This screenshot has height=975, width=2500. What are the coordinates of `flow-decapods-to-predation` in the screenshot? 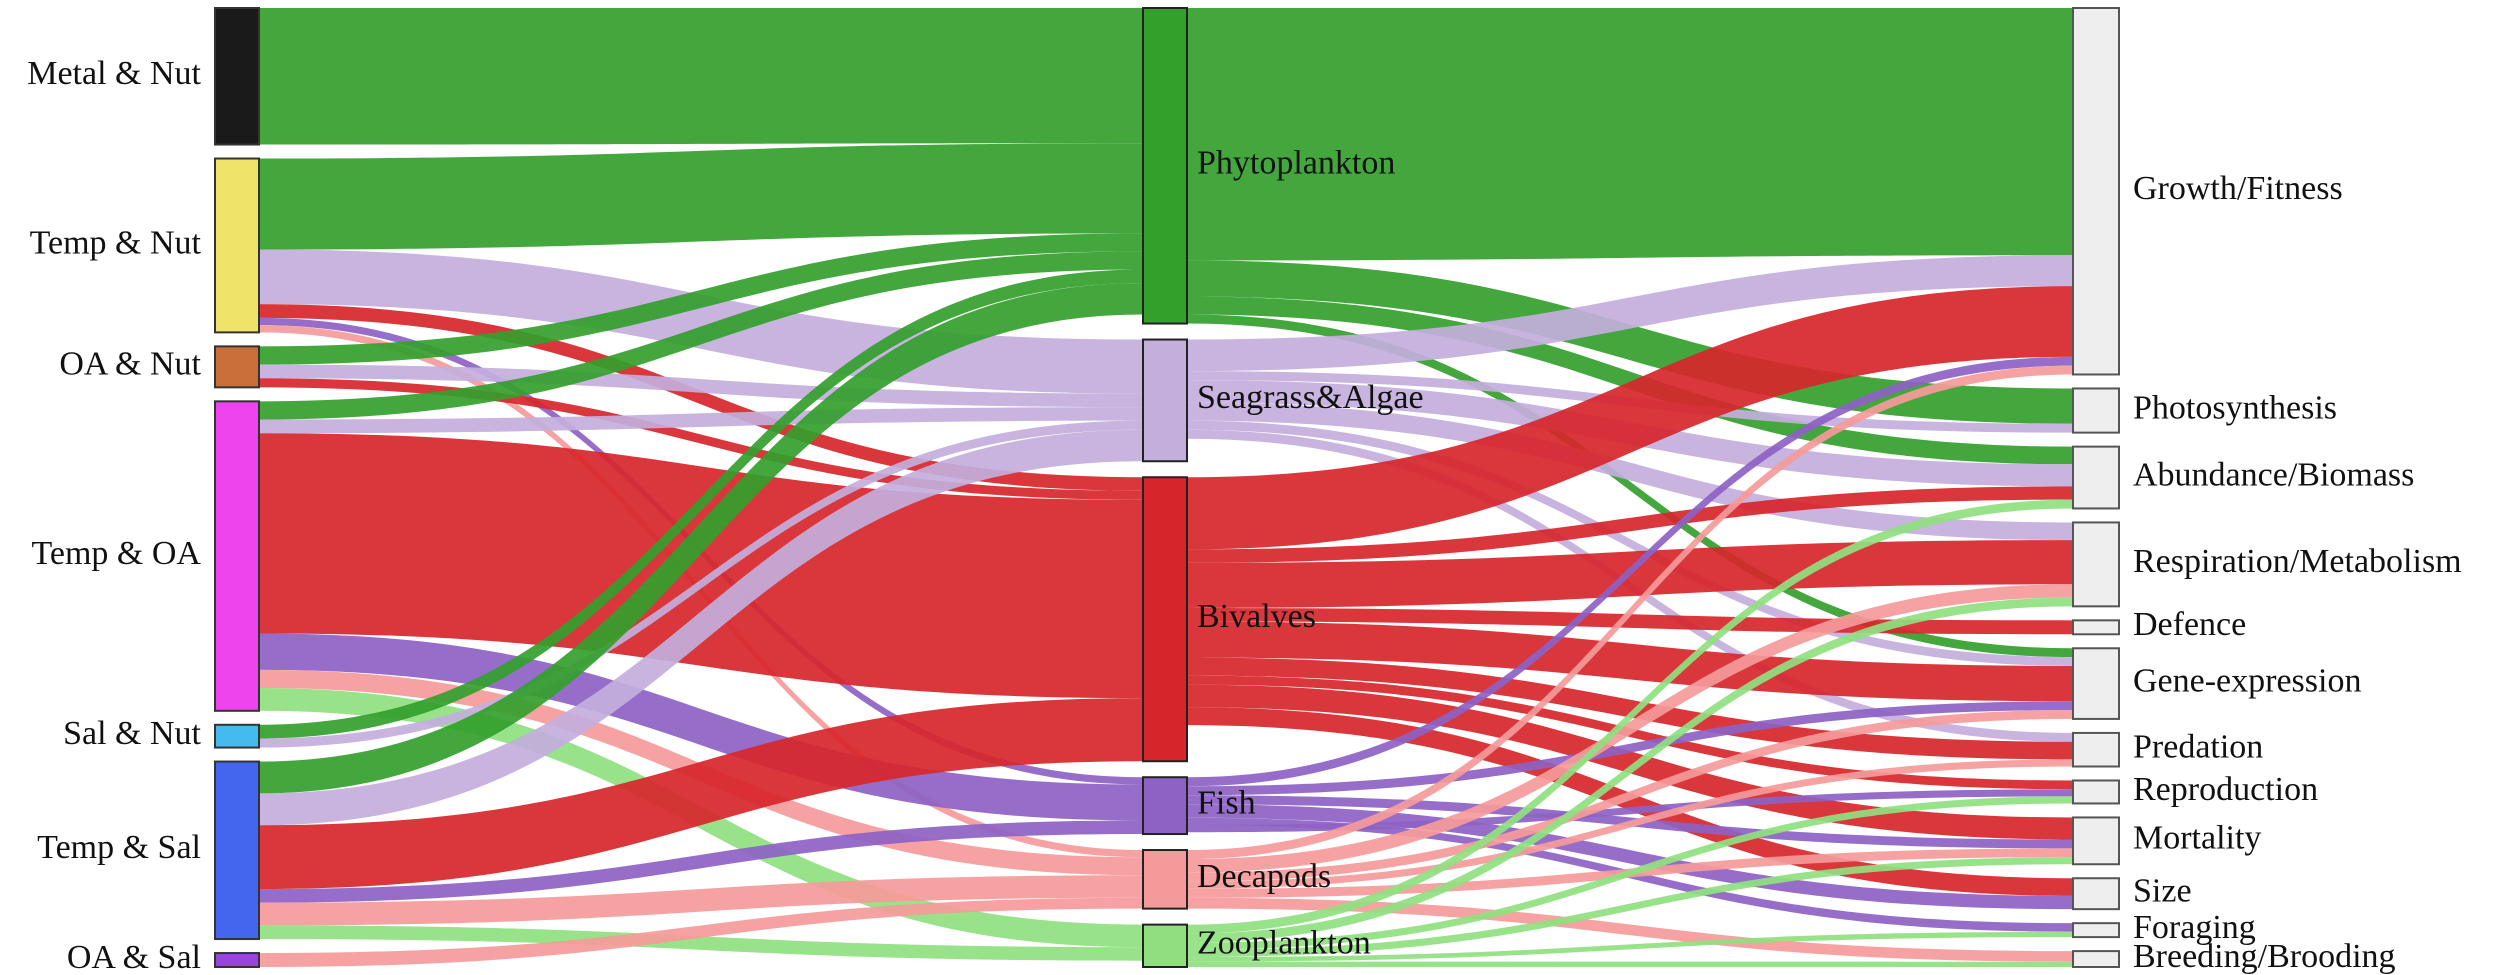 It's located at (1630, 824).